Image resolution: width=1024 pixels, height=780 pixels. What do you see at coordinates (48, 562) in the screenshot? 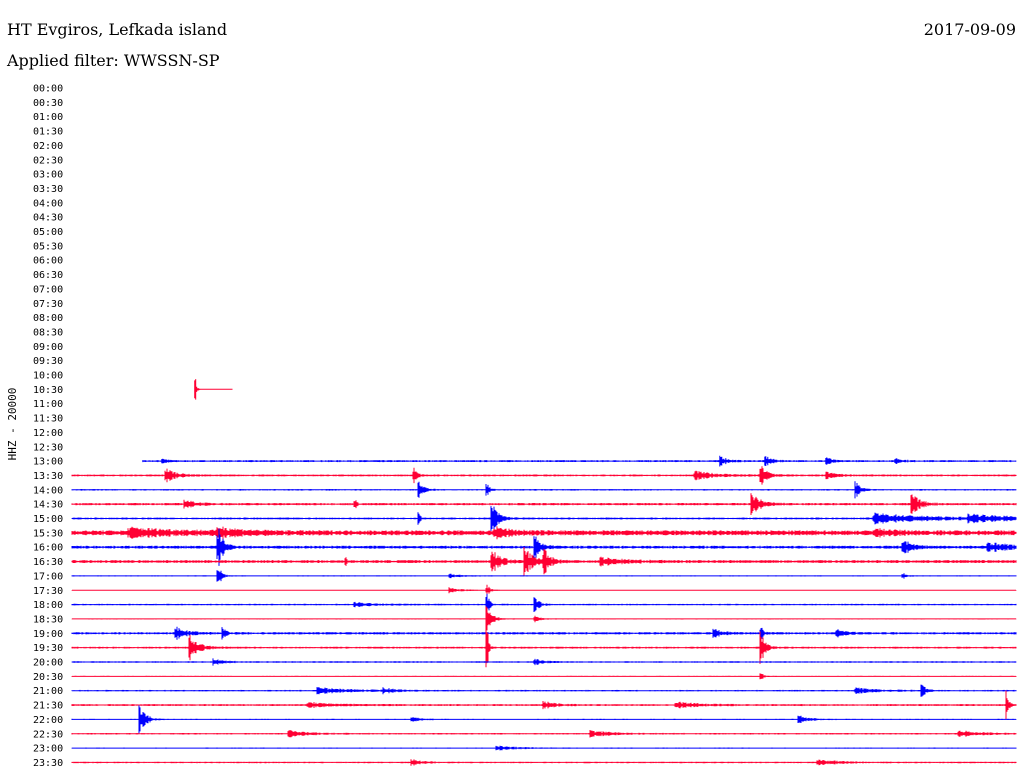
I see `time-tick-label: 16:30` at bounding box center [48, 562].